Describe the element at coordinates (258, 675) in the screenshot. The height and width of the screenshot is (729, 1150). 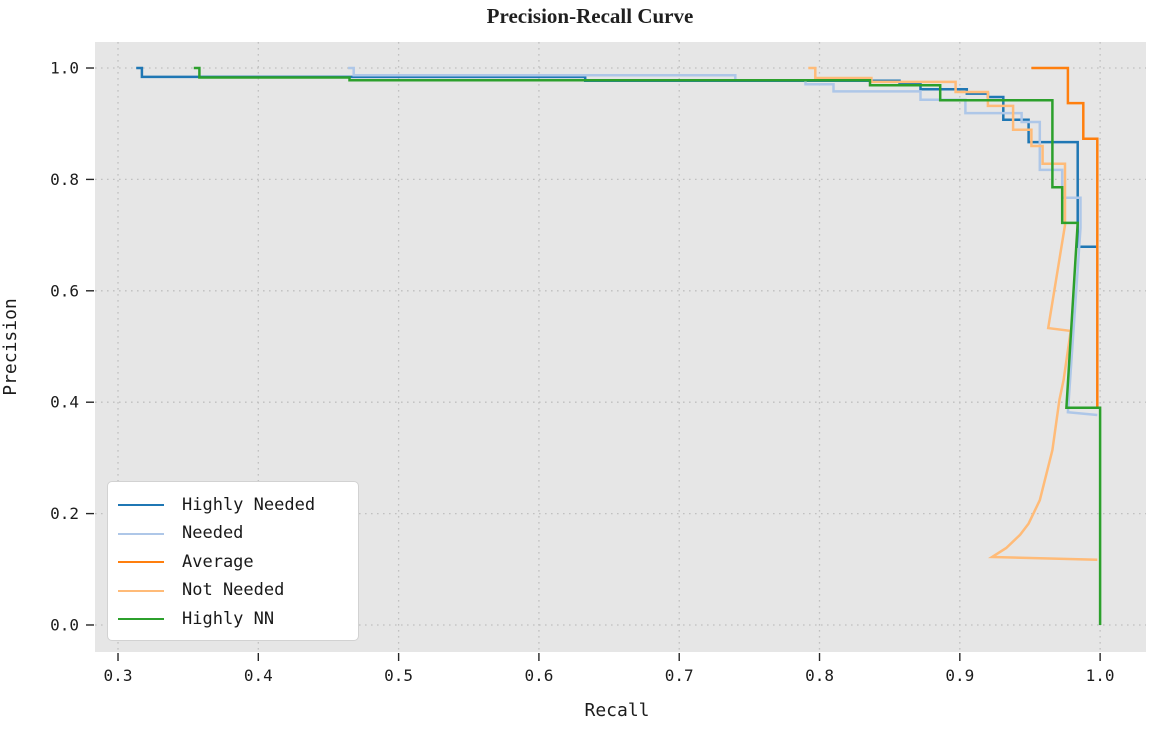
I see `x-tick-label: 0.4` at that location.